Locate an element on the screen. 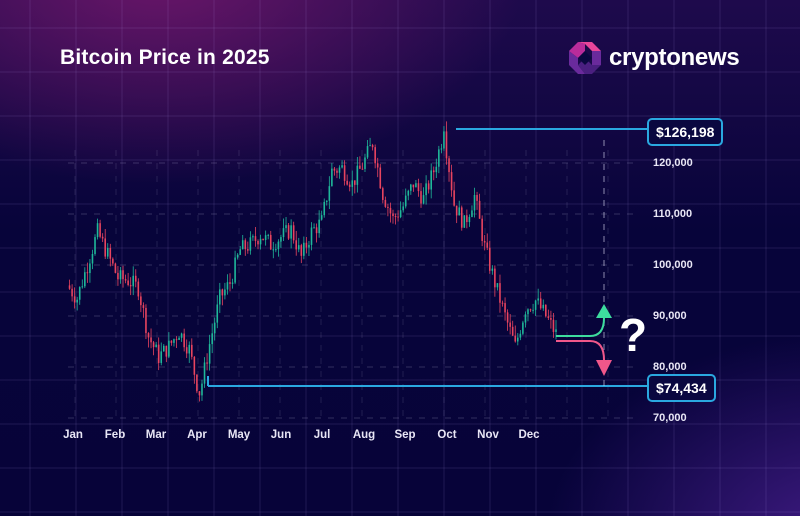 The image size is (800, 516). low-price-label: $74,434 is located at coordinates (681, 388).